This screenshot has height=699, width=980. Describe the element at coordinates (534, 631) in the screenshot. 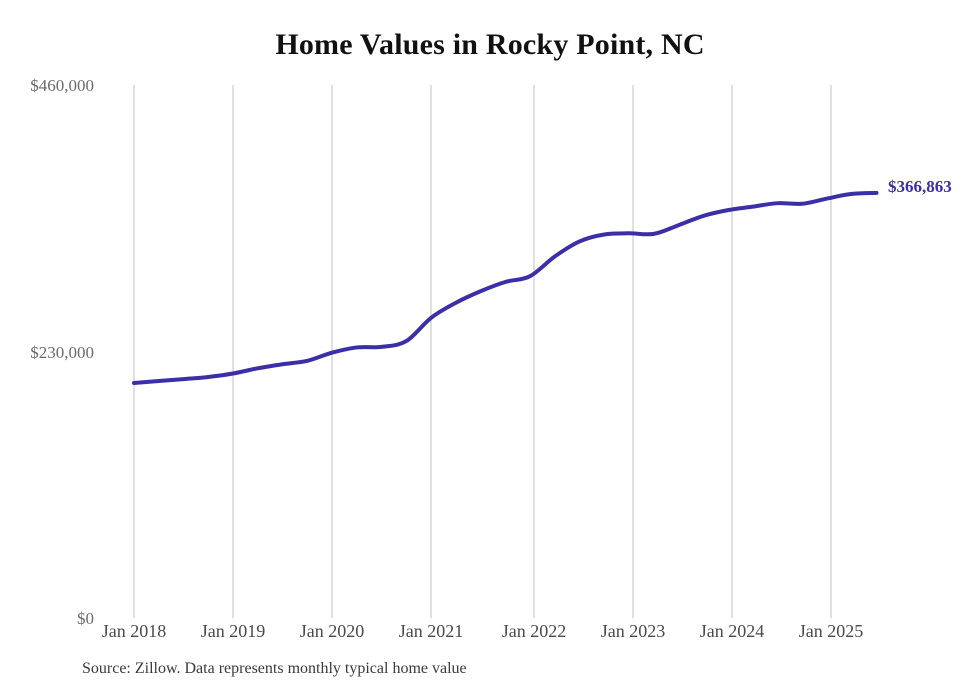

I see `xtick-label-jan-2022: Jan 2022` at that location.